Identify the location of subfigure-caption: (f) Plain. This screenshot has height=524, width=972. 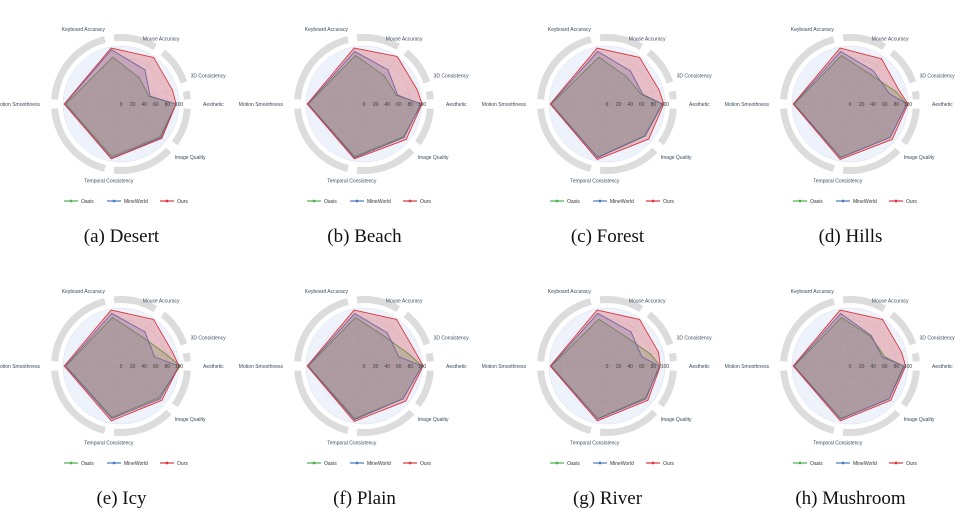
(364, 498).